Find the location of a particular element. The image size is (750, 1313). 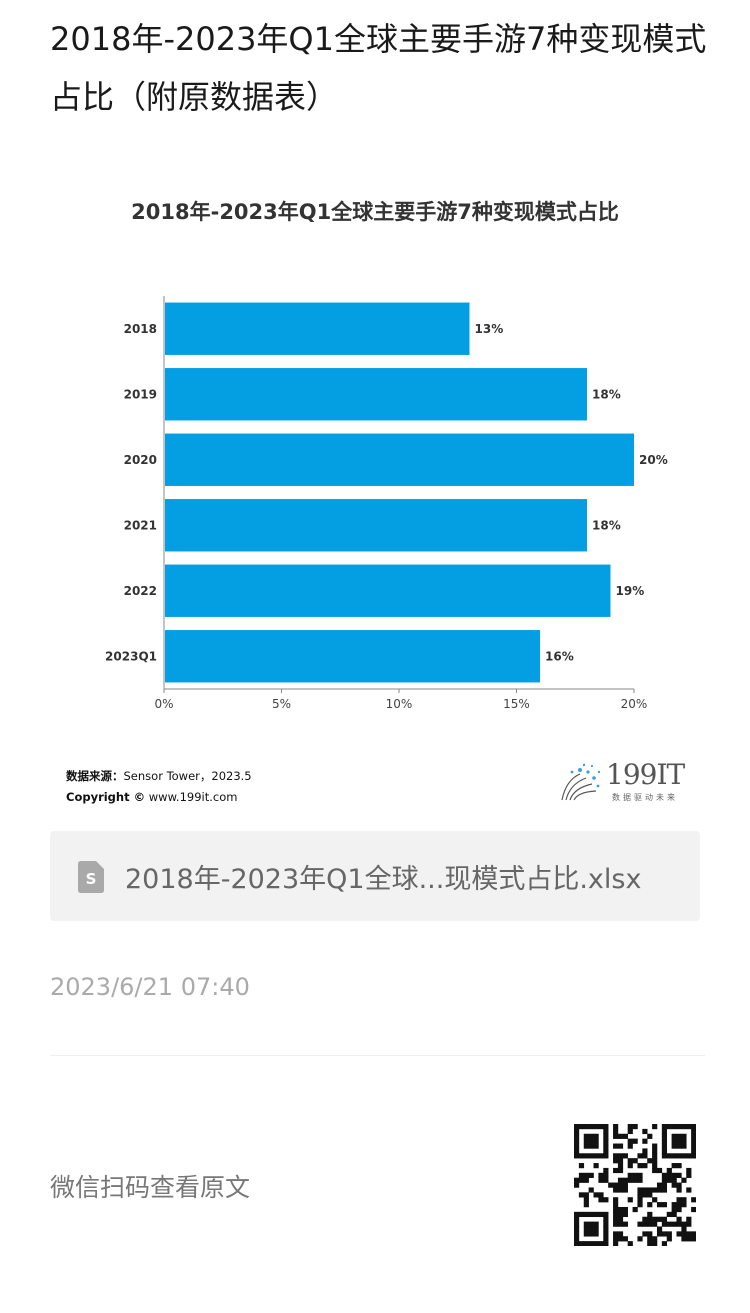

attachment-file: S 2018年-2023年Q1全球...现模式占比.xlsx is located at coordinates (375, 876).